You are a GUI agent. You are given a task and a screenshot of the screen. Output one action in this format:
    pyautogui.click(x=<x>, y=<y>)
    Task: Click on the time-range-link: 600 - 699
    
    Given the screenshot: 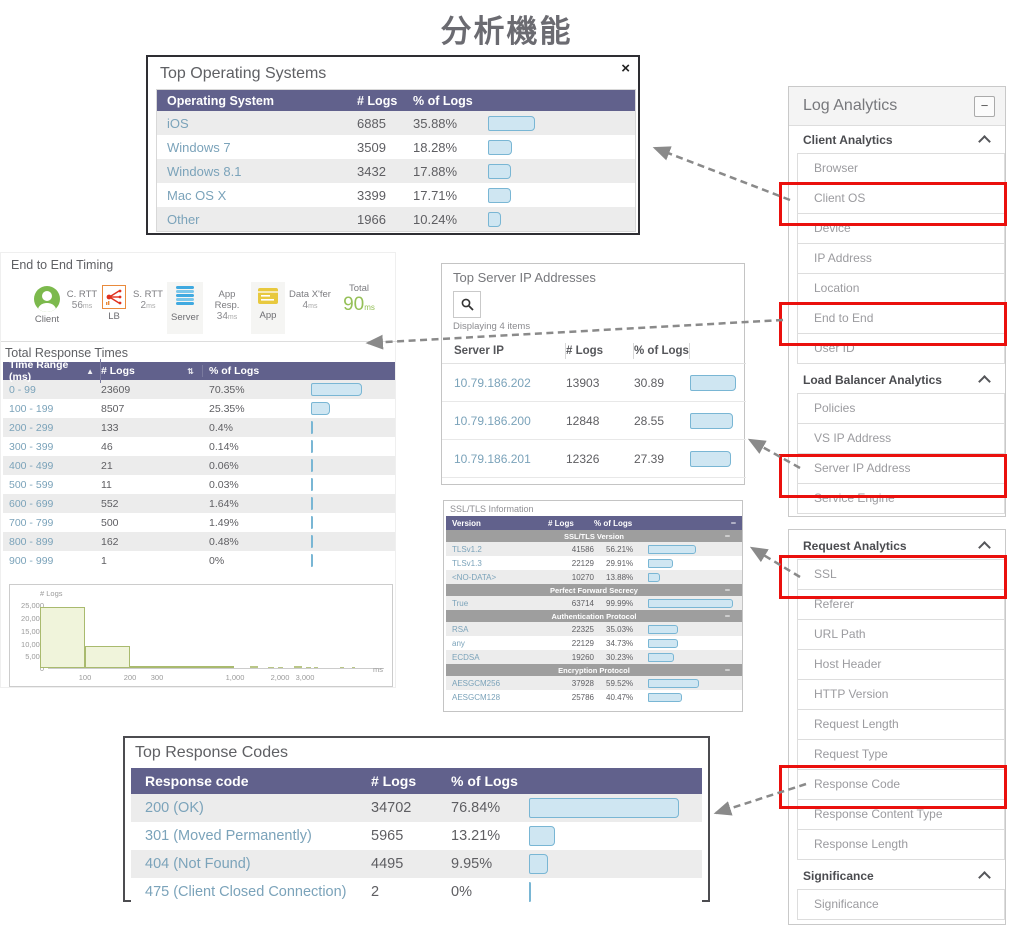 What is the action you would take?
    pyautogui.click(x=31, y=503)
    